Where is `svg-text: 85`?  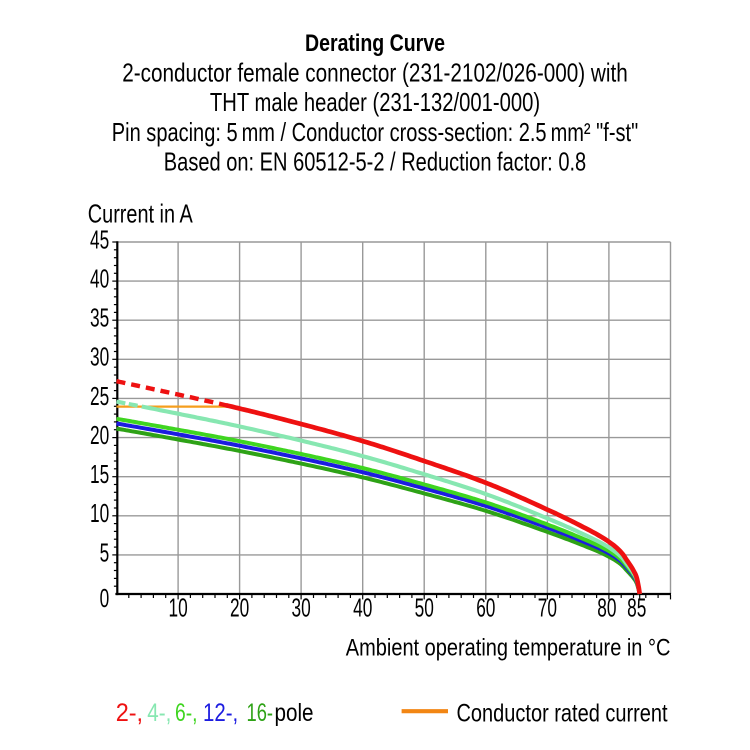
svg-text: 85 is located at coordinates (636, 608).